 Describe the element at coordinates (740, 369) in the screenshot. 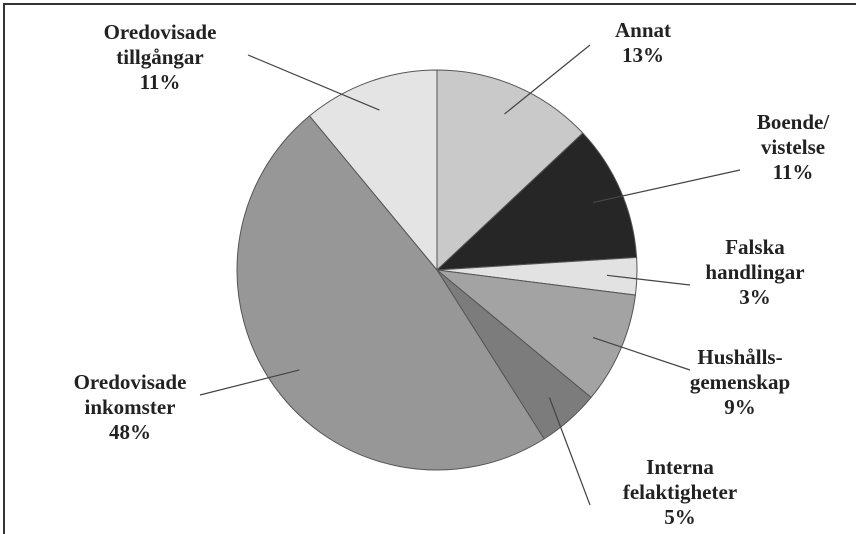

I see `slice-label: Hushålls- gemenskap` at that location.